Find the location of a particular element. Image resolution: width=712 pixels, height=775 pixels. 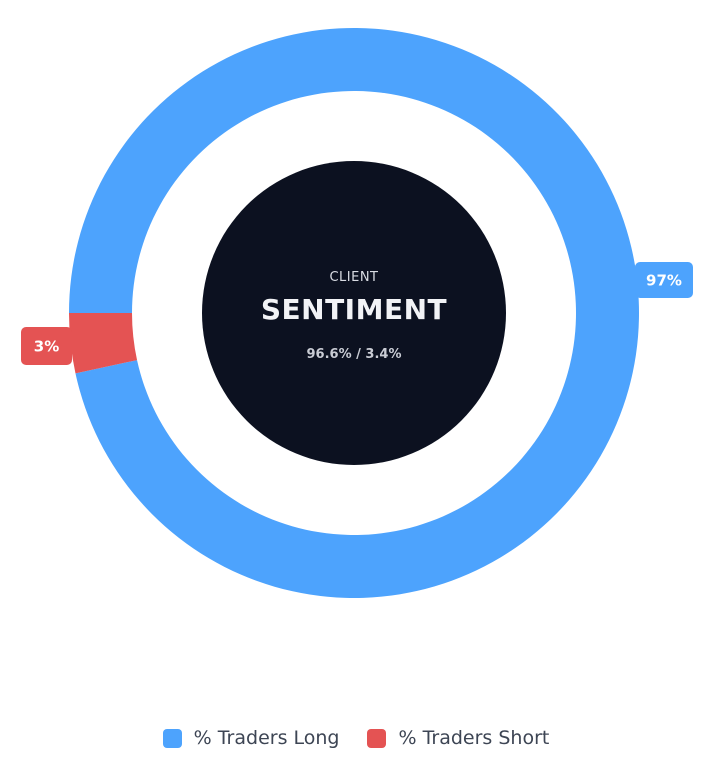

data-label-text-long: 97% is located at coordinates (664, 281).